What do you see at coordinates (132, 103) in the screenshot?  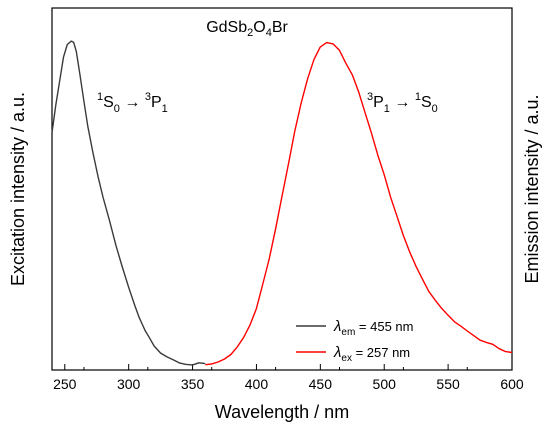 I see `annotation-excitation-transition: 1S0​ → 3P1​` at bounding box center [132, 103].